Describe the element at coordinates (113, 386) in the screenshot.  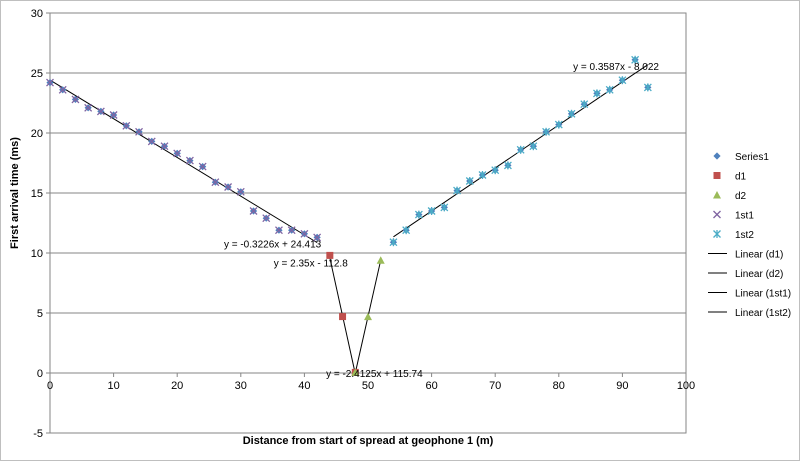
I see `x-tick-label-10: 10` at that location.